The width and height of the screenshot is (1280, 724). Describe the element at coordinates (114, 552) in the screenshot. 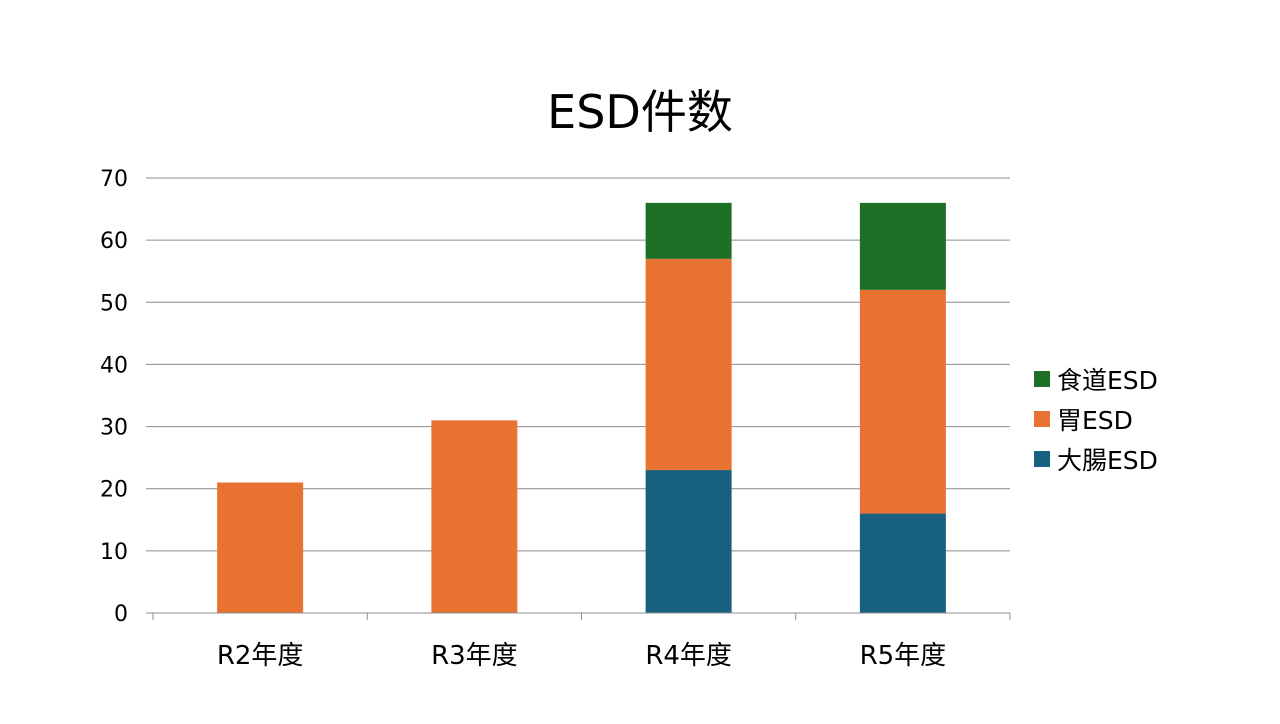

I see `y-tick-label: 10` at that location.